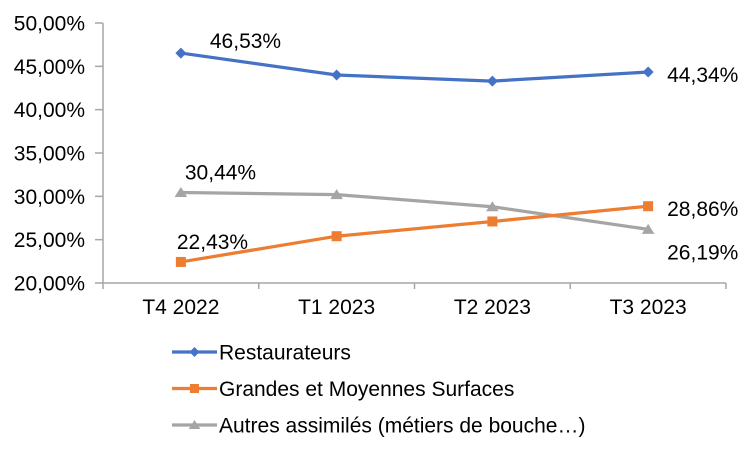 Image resolution: width=750 pixels, height=450 pixels. I want to click on y-axis-tick-label: 25,00%, so click(49, 240).